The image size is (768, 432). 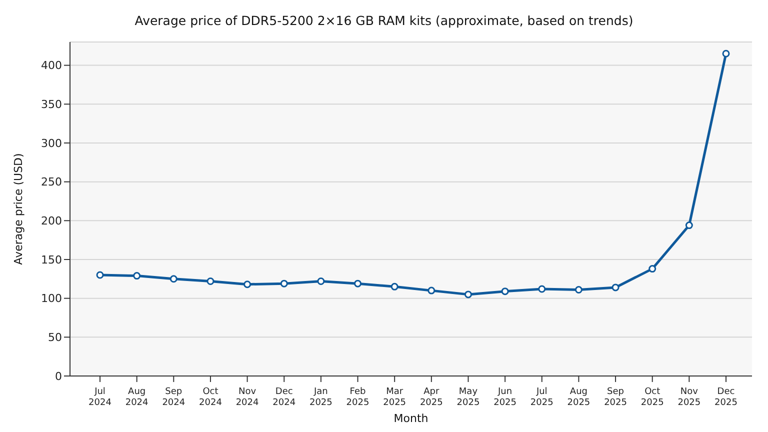 I want to click on y-tick-label: 300, so click(x=51, y=143).